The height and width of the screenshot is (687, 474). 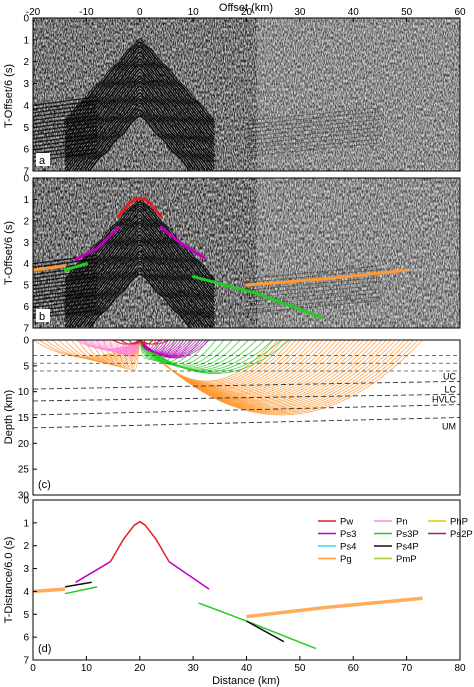 What do you see at coordinates (346, 522) in the screenshot?
I see `legend-label-pw: Pw` at bounding box center [346, 522].